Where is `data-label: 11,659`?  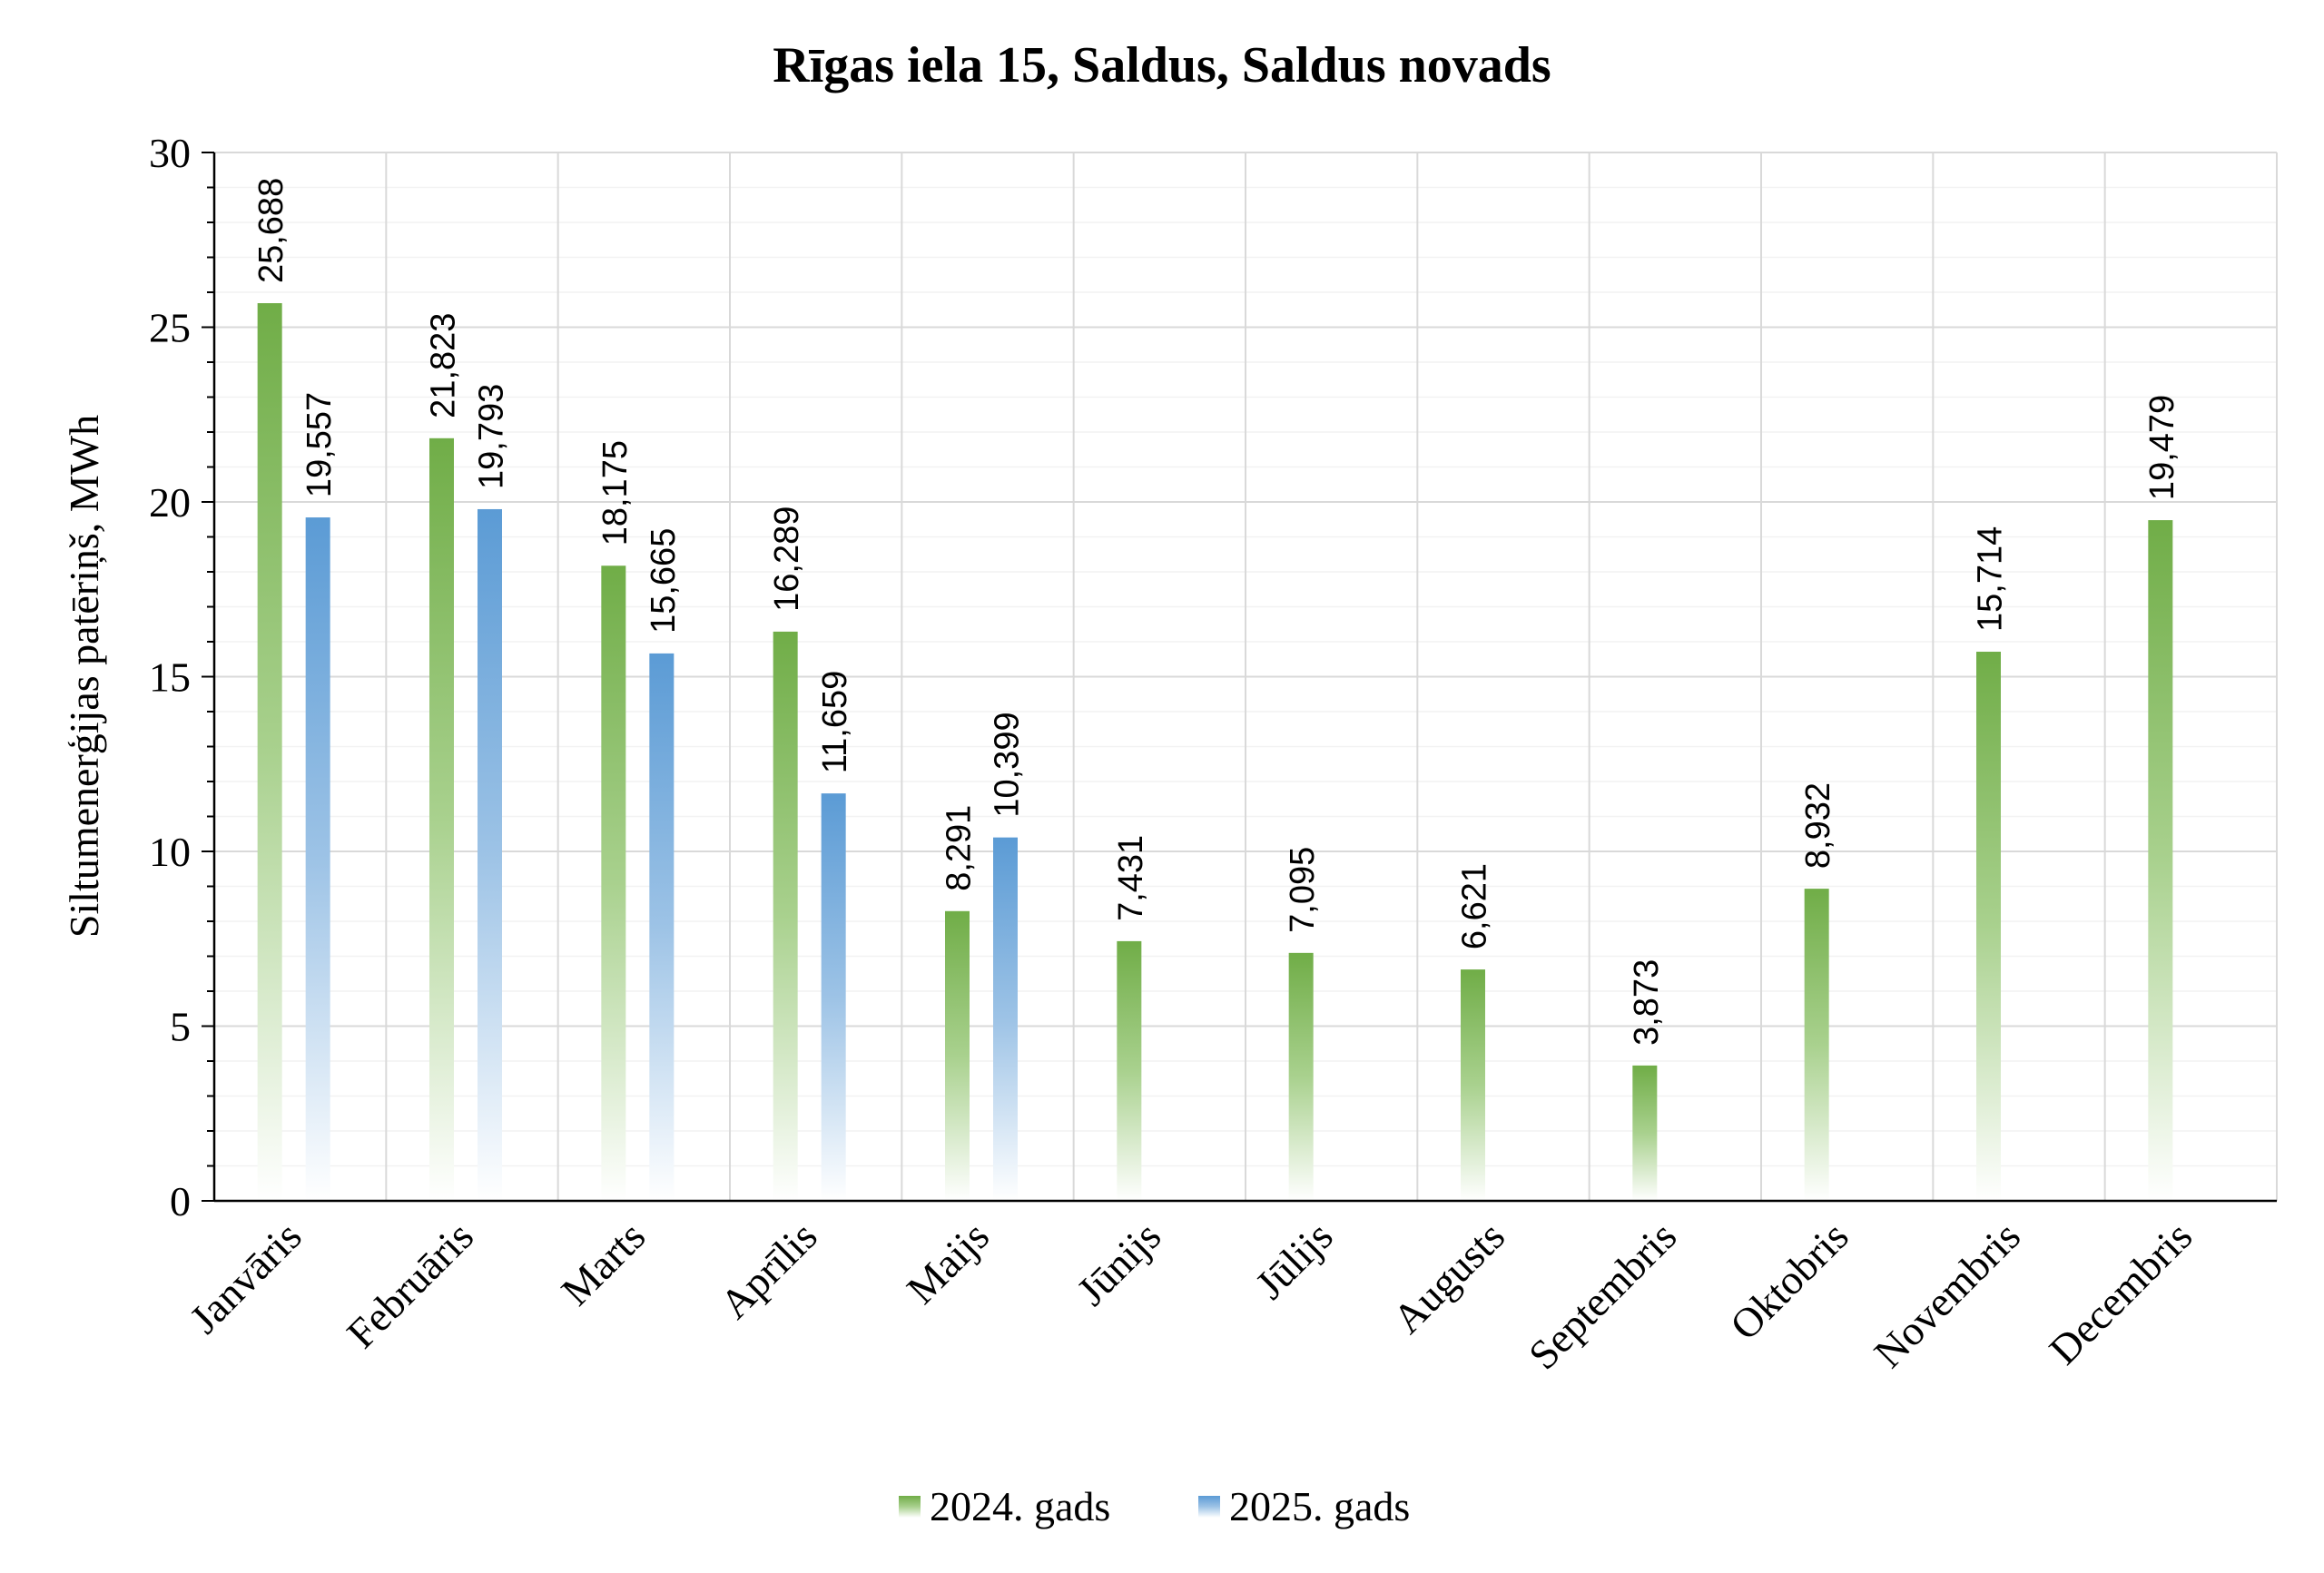 data-label: 11,659 is located at coordinates (835, 722).